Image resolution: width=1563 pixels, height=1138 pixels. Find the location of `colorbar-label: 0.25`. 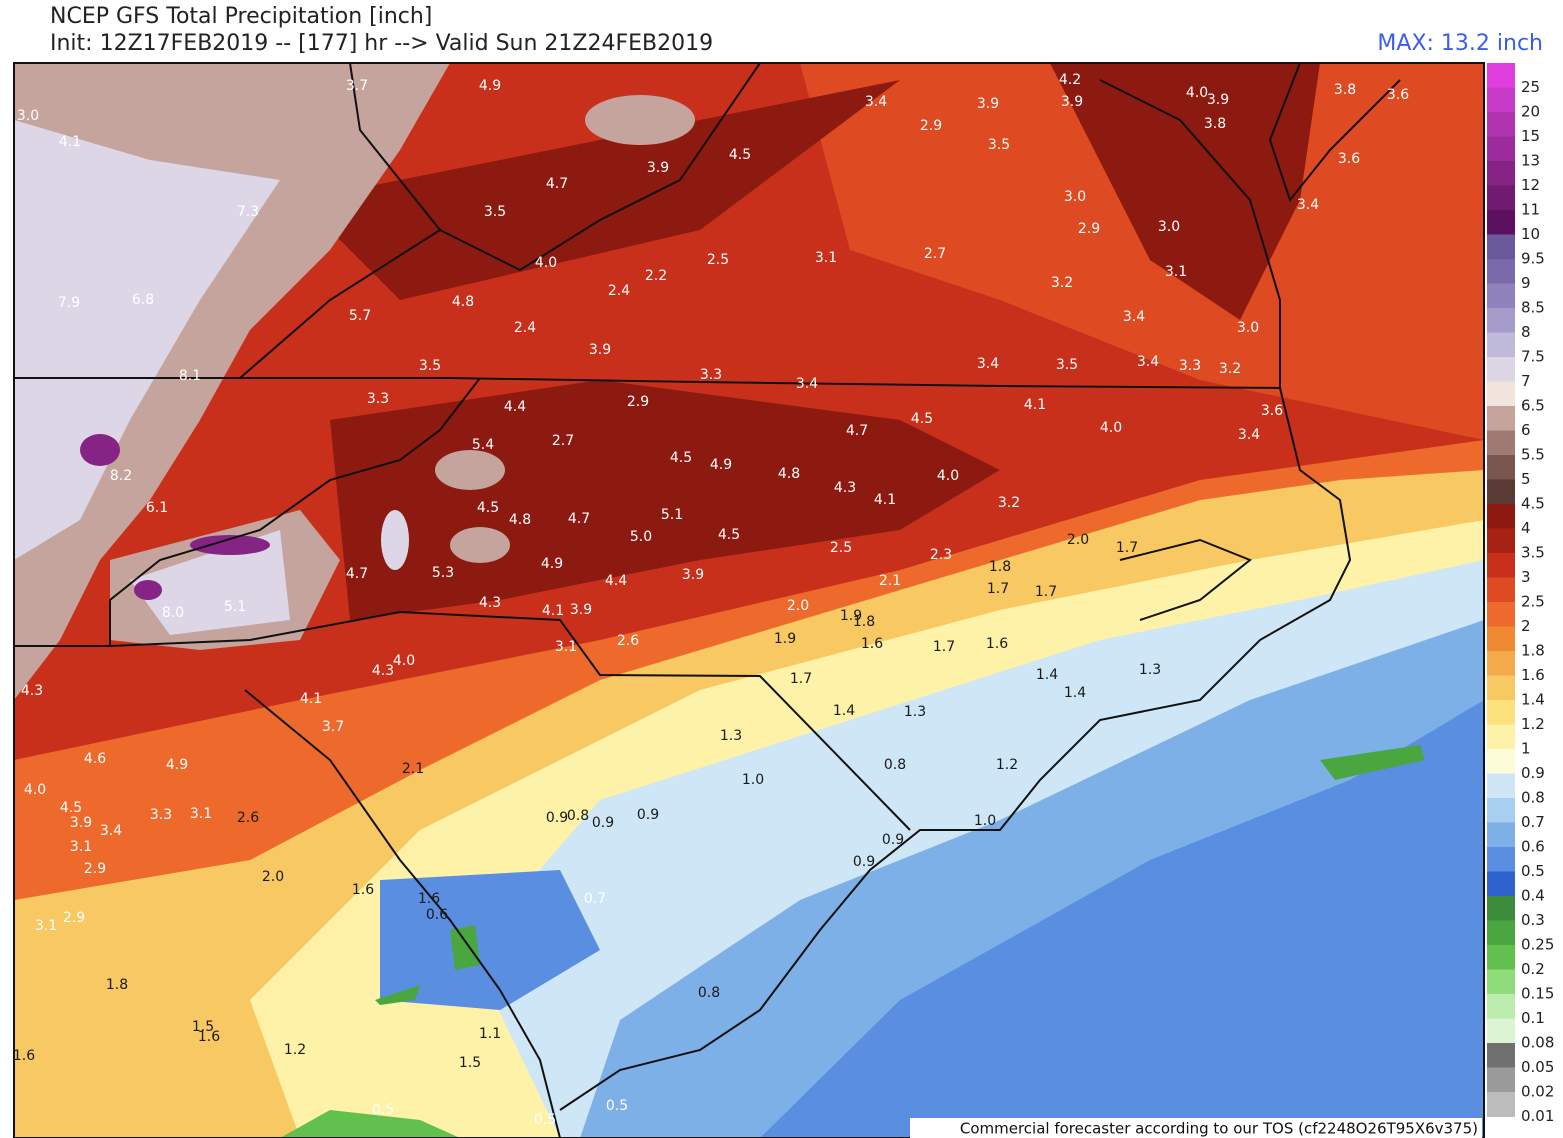

colorbar-label: 0.25 is located at coordinates (1537, 945).